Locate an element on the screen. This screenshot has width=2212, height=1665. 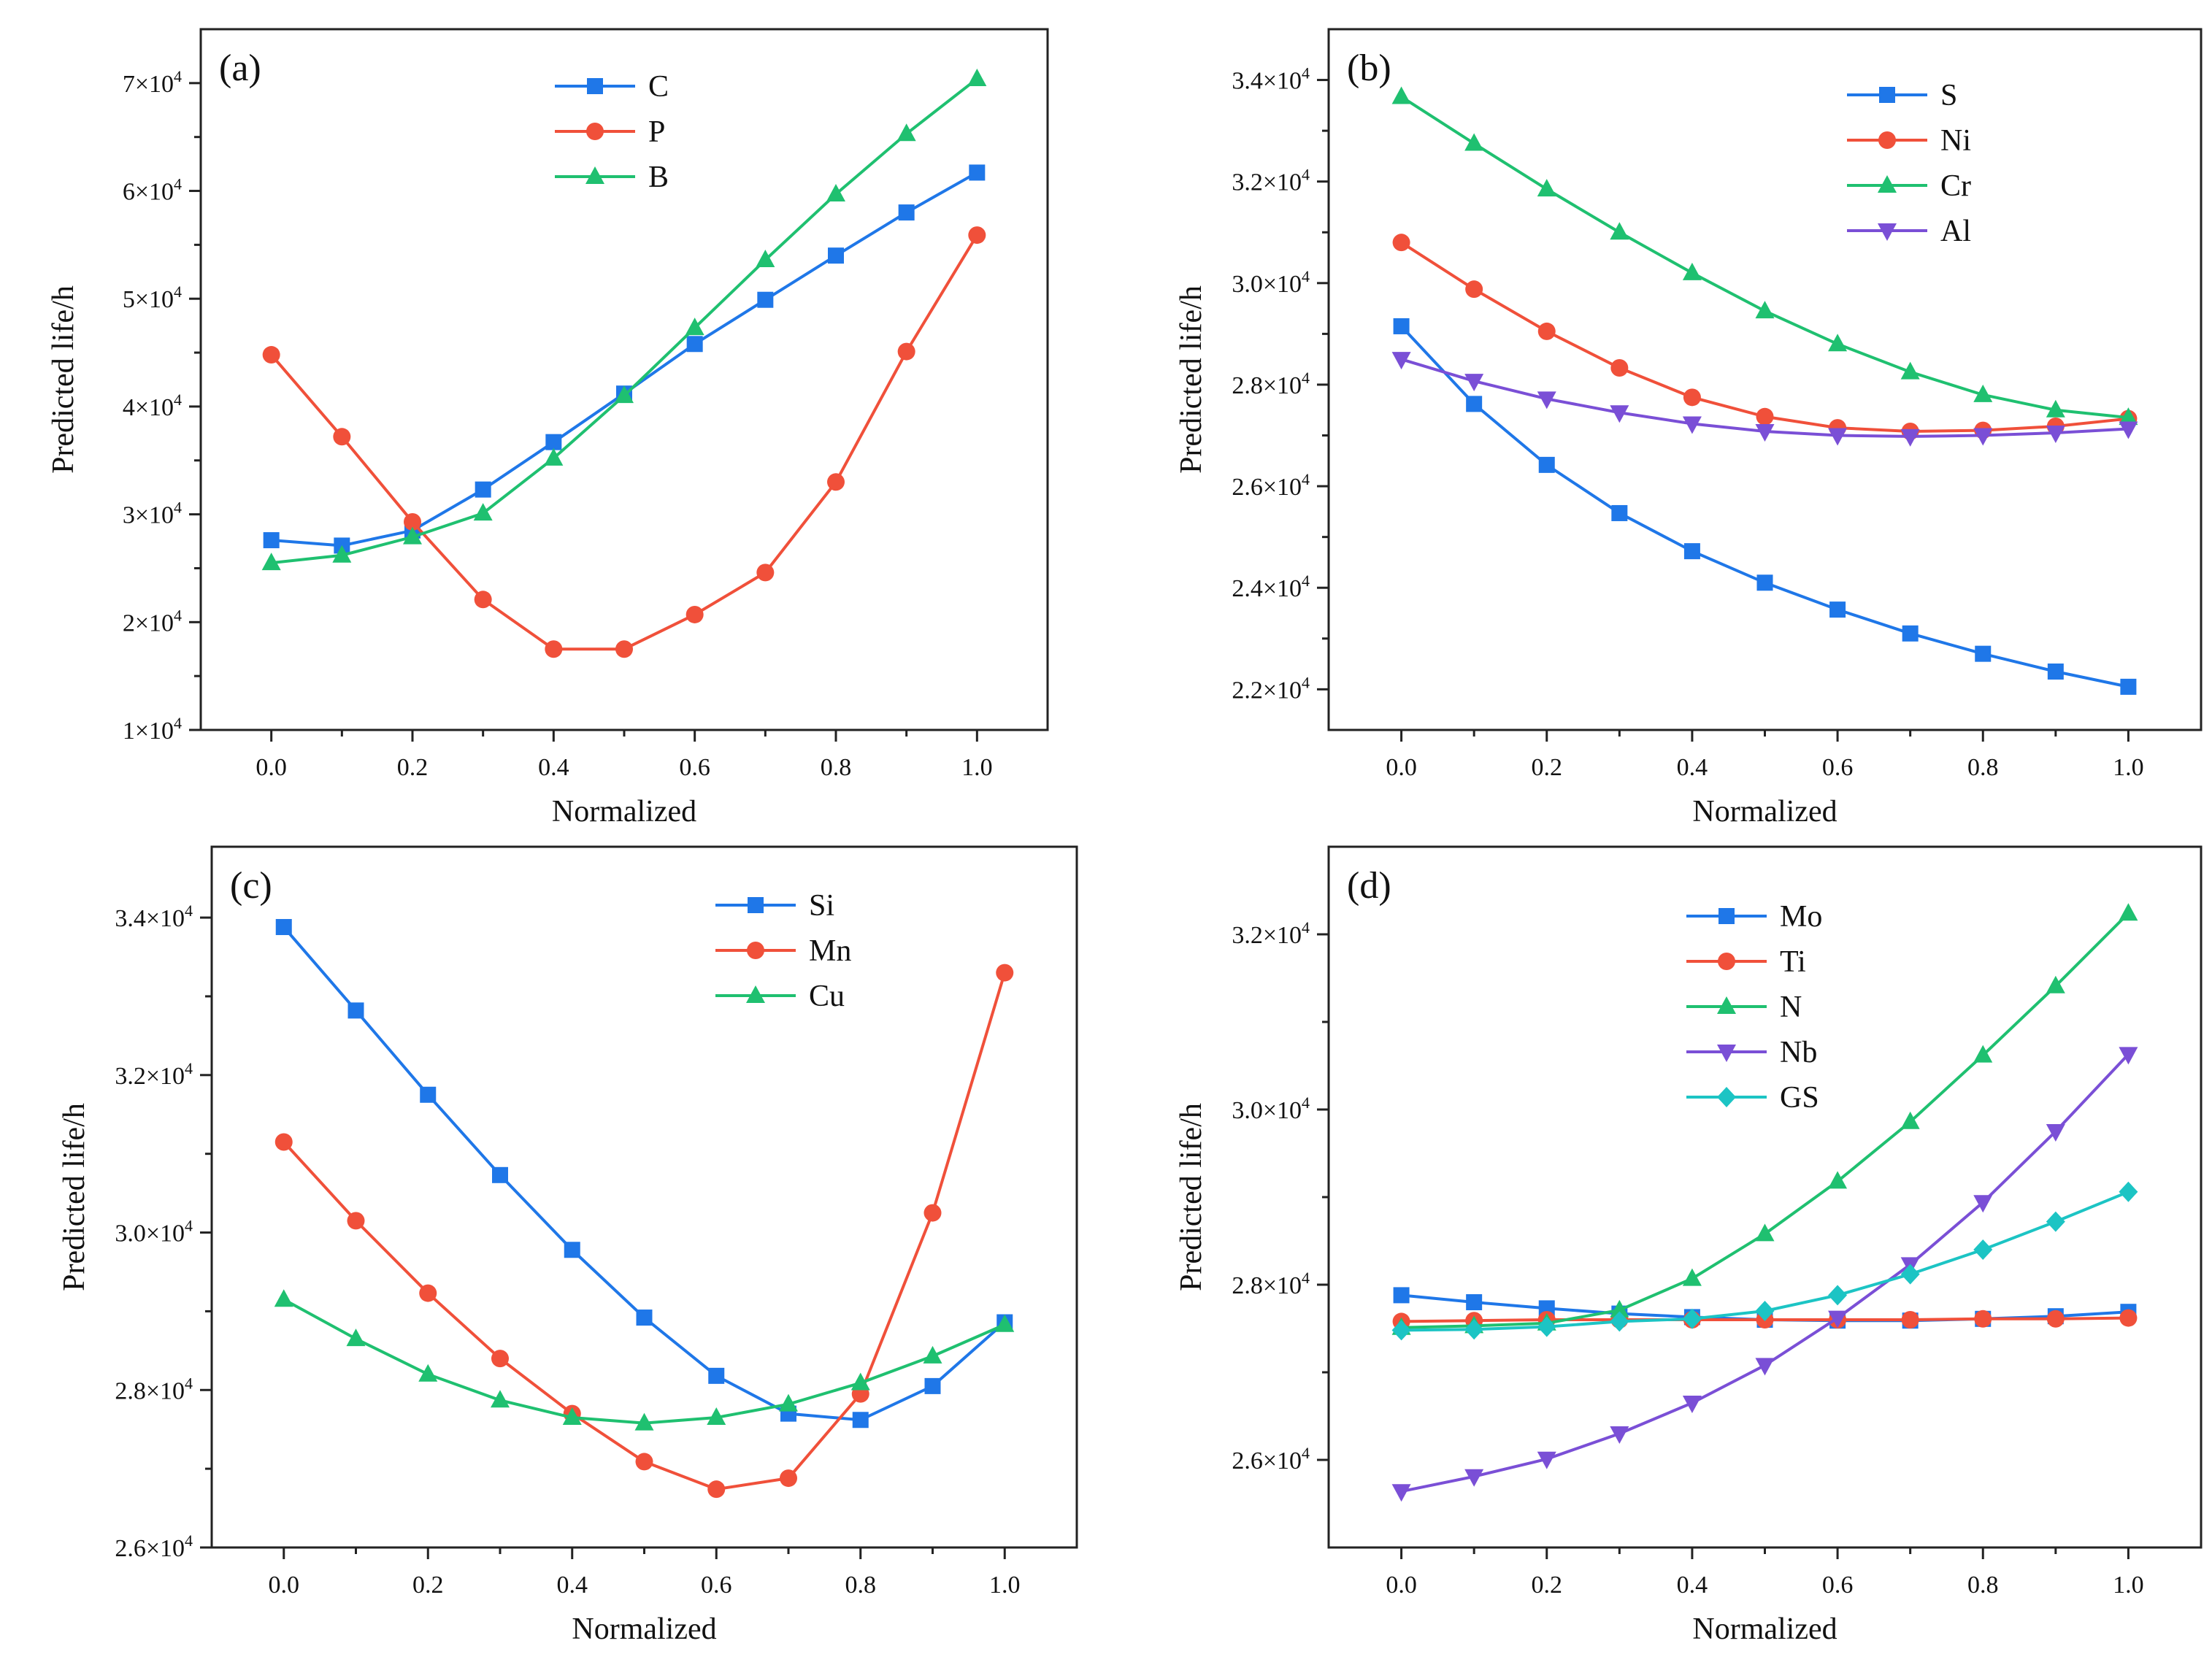
series-si is located at coordinates (644, 1173).